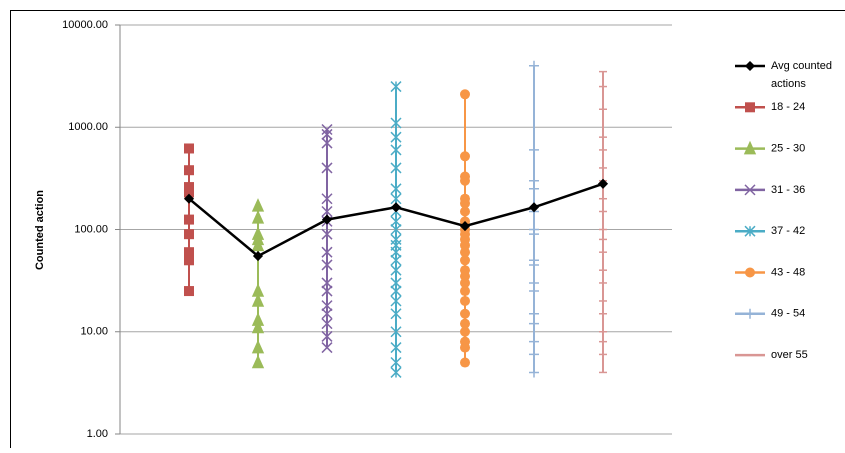 This screenshot has width=845, height=453. What do you see at coordinates (788, 314) in the screenshot?
I see `legend-label: 49 - 54` at bounding box center [788, 314].